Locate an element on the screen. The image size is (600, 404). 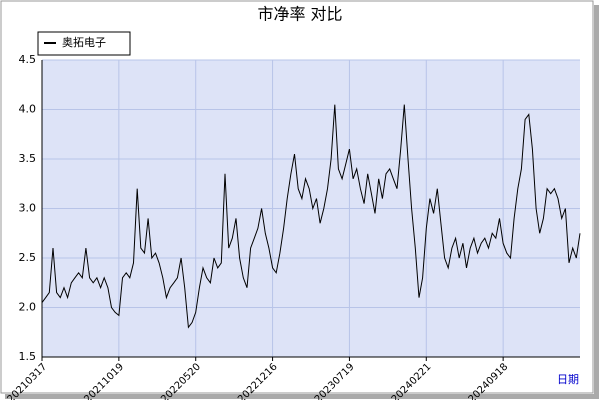
legend-label: 奥拓电子 is located at coordinates (84, 42).